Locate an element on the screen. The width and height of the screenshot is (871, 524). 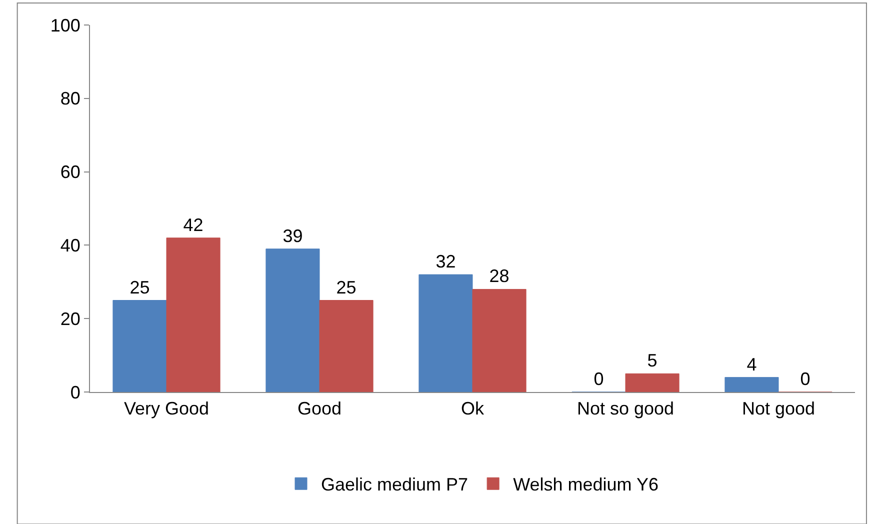
data-label: 32 is located at coordinates (446, 262).